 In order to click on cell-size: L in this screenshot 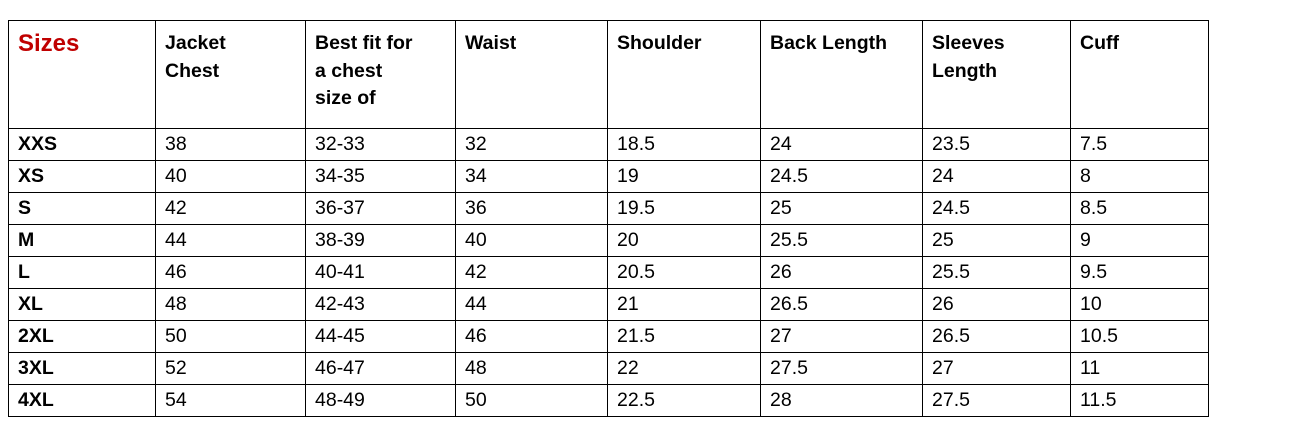, I will do `click(82, 272)`.